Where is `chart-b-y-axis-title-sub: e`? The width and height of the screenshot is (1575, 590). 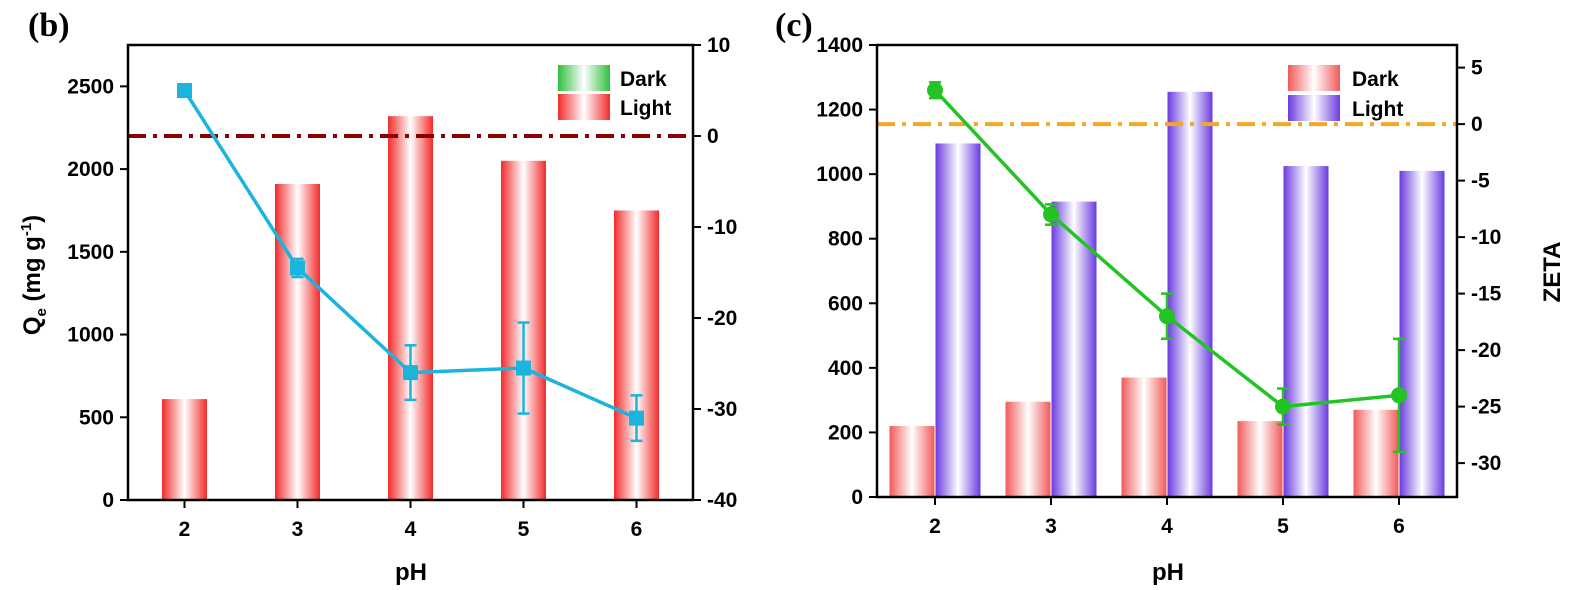
chart-b-y-axis-title-sub: e is located at coordinates (41, 312).